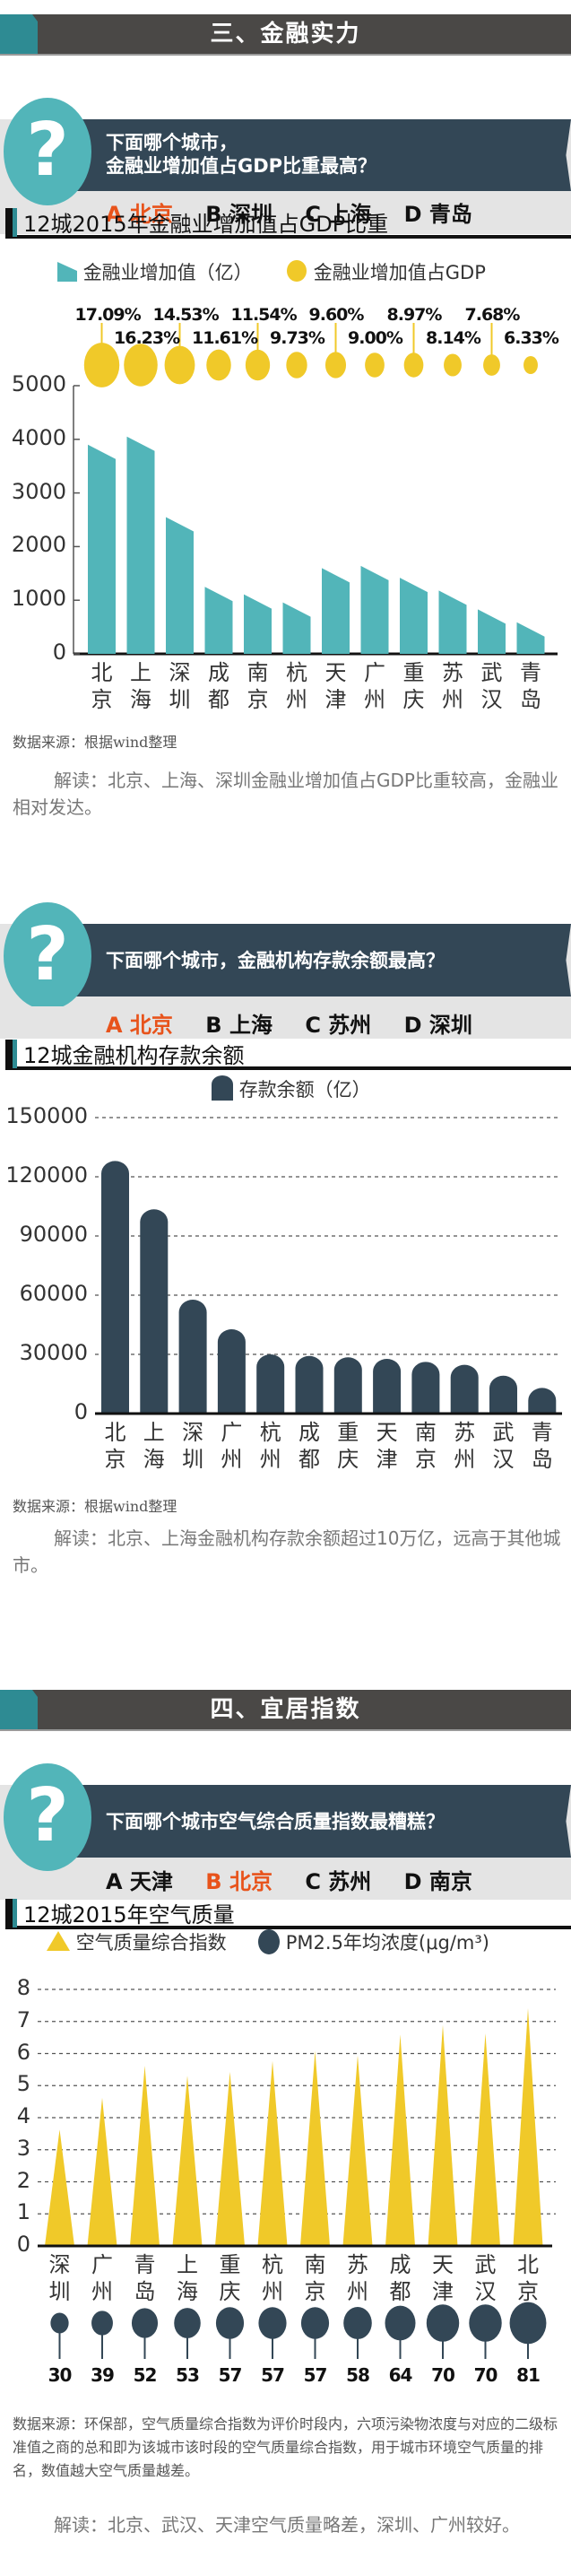  I want to click on pct-label: 8.97%, so click(414, 315).